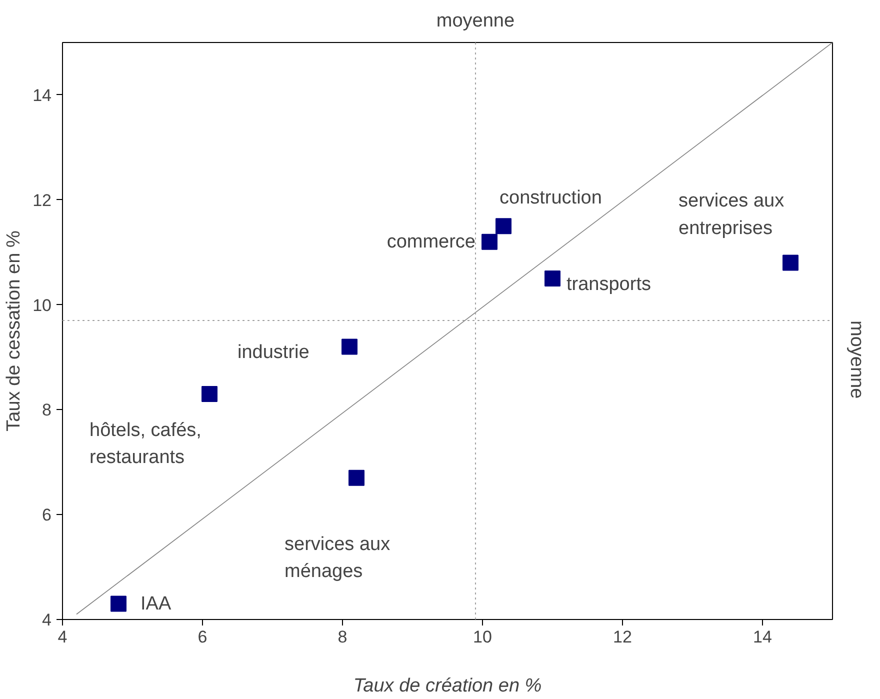  Describe the element at coordinates (608, 285) in the screenshot. I see `annotation: transports` at that location.